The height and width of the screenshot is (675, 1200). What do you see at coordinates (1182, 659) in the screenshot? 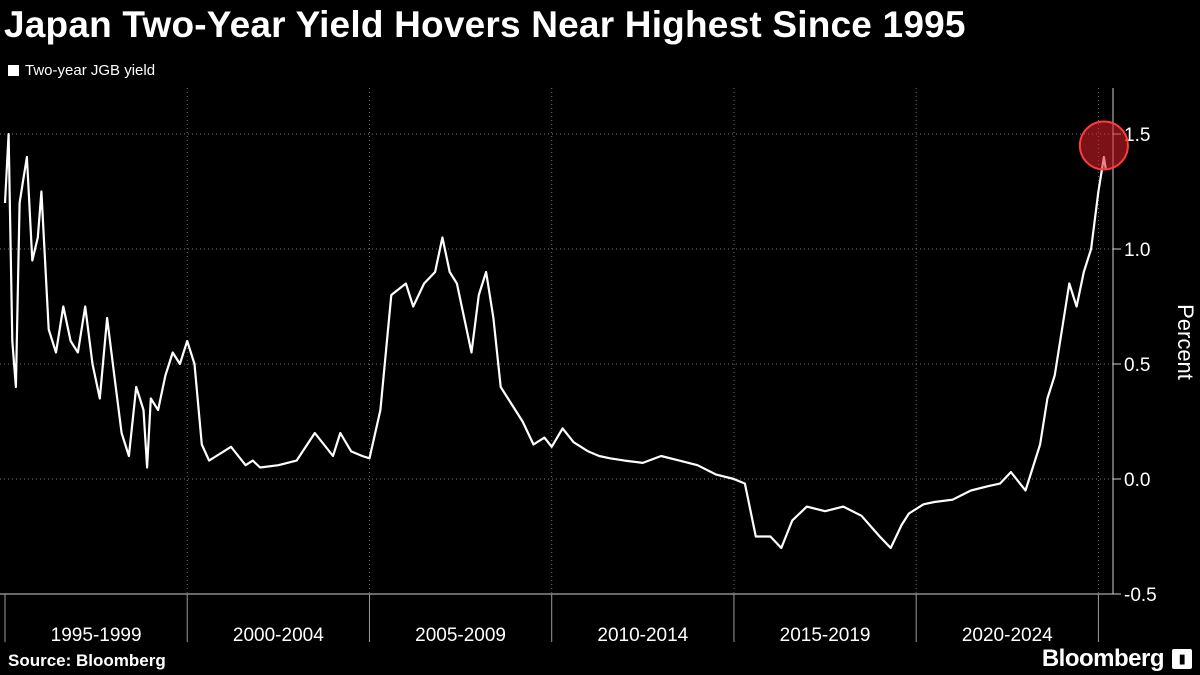
I see `bloomberg-logo-icon: ▮` at bounding box center [1182, 659].